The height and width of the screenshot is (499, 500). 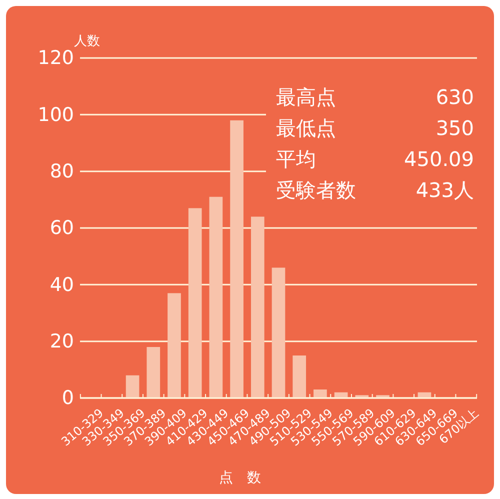 I want to click on x-axis-title: 点 数, so click(x=240, y=478).